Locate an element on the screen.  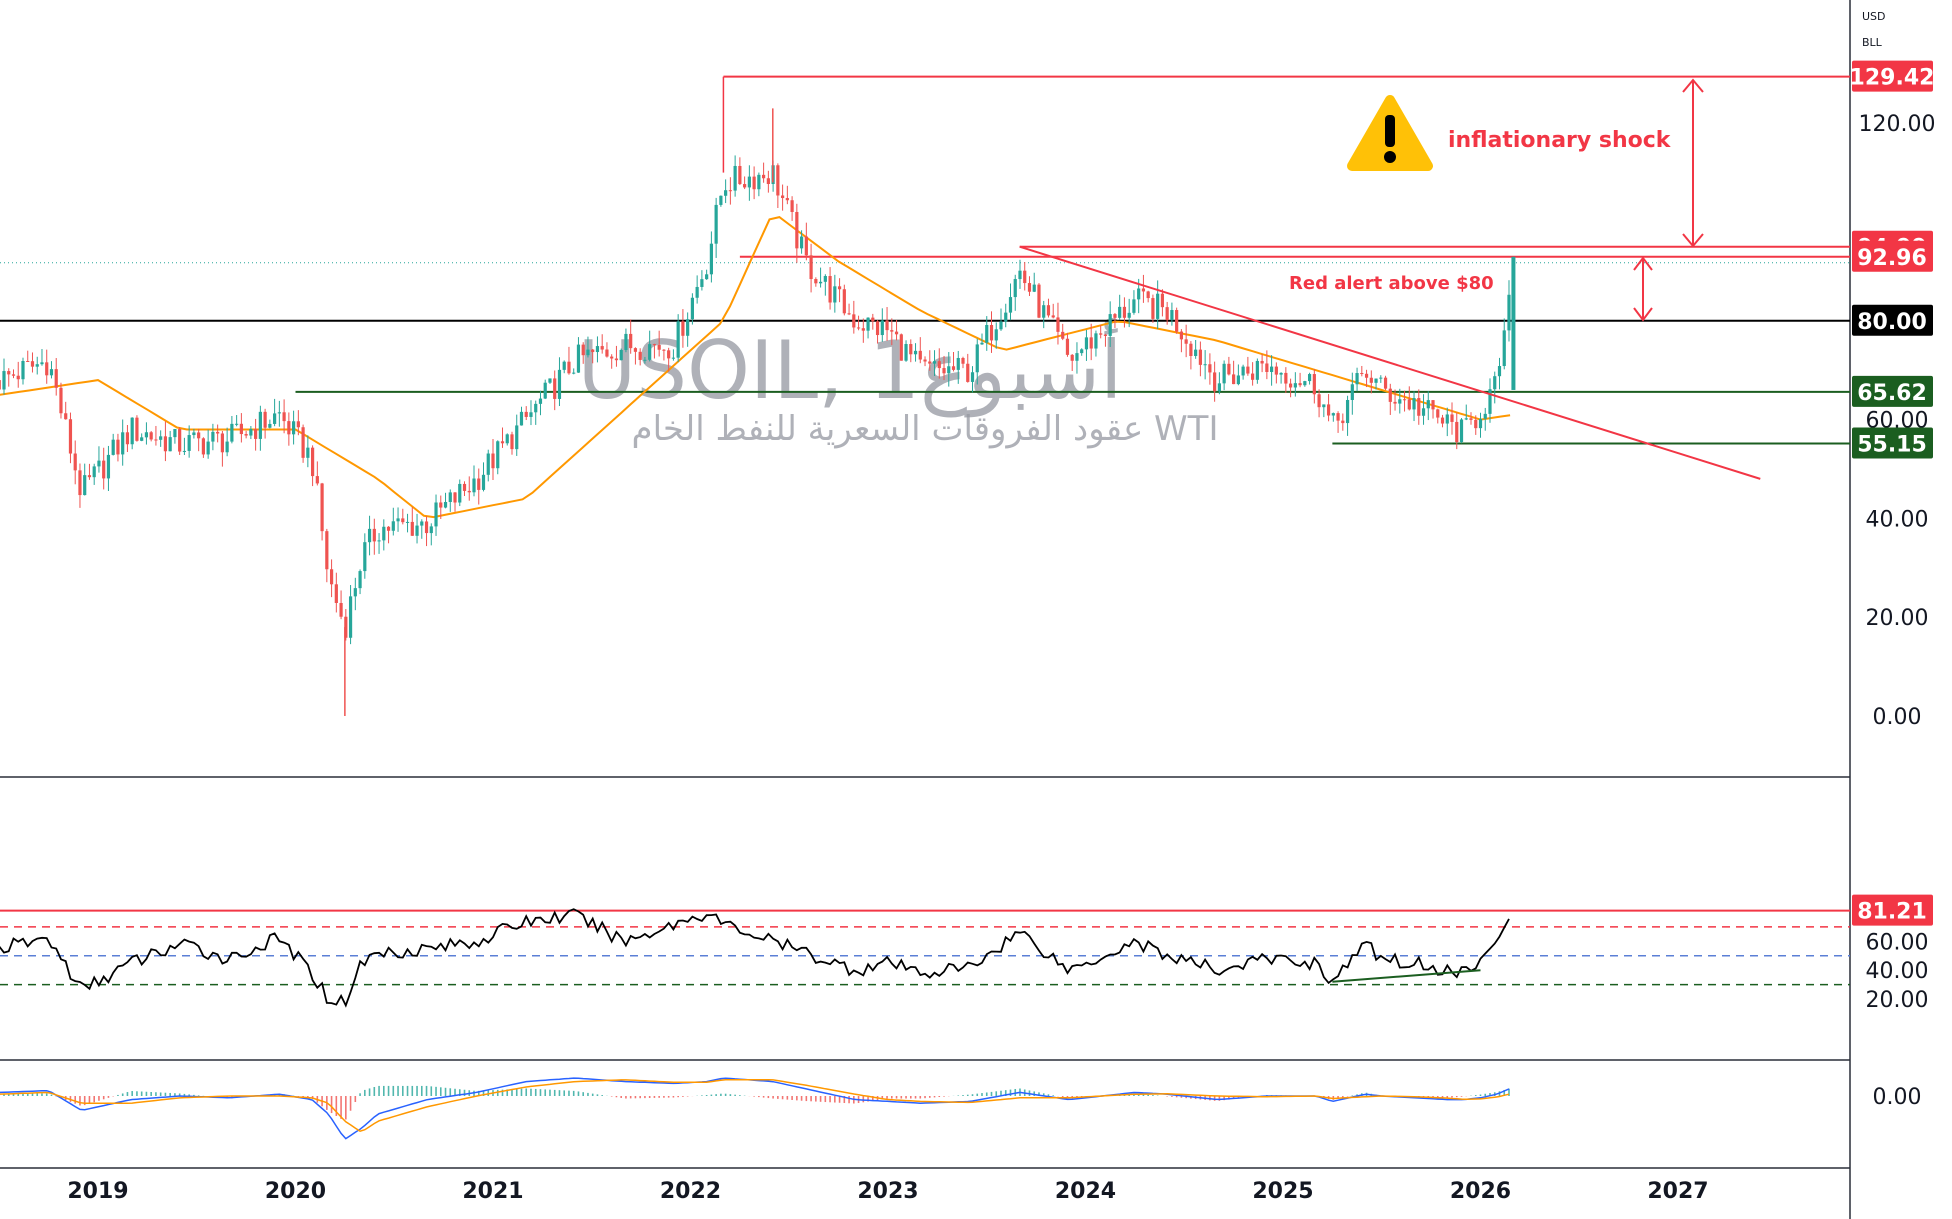
rsi-tick-label: 60.00 is located at coordinates (1897, 942).